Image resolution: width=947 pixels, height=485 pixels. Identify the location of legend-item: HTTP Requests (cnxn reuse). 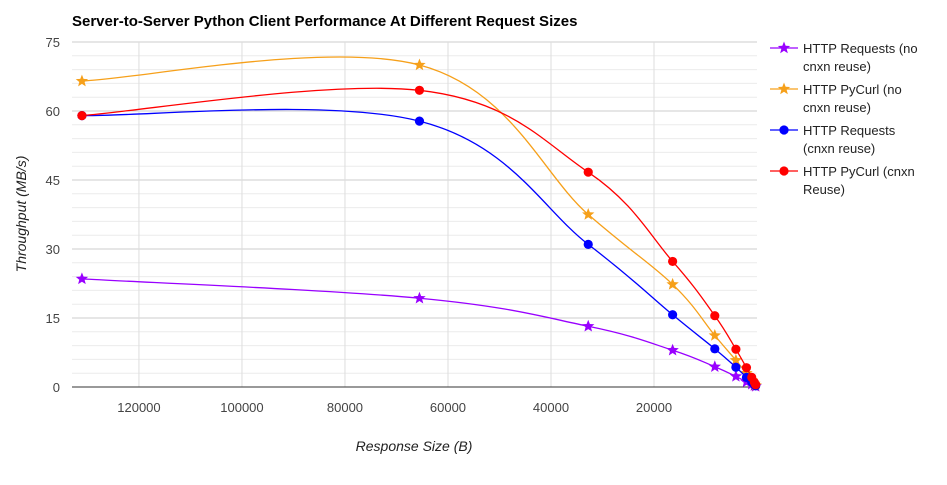
(833, 139).